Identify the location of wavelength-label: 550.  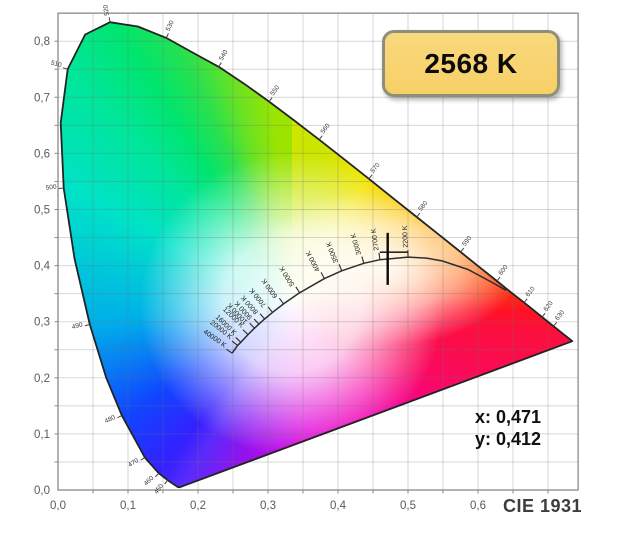
(275, 90).